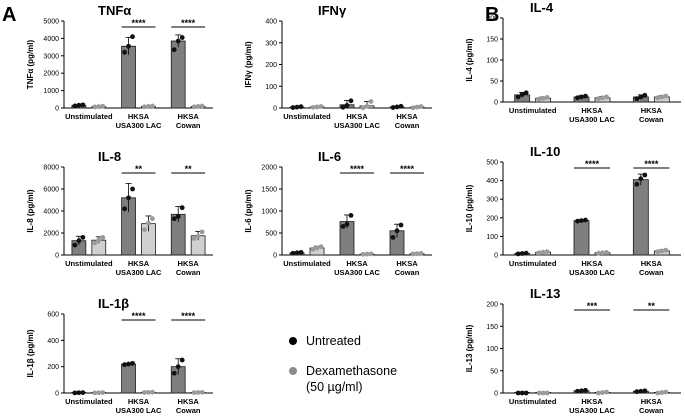 This screenshot has width=685, height=419. What do you see at coordinates (293, 371) in the screenshot?
I see `legend-dexamethasone-marker` at bounding box center [293, 371].